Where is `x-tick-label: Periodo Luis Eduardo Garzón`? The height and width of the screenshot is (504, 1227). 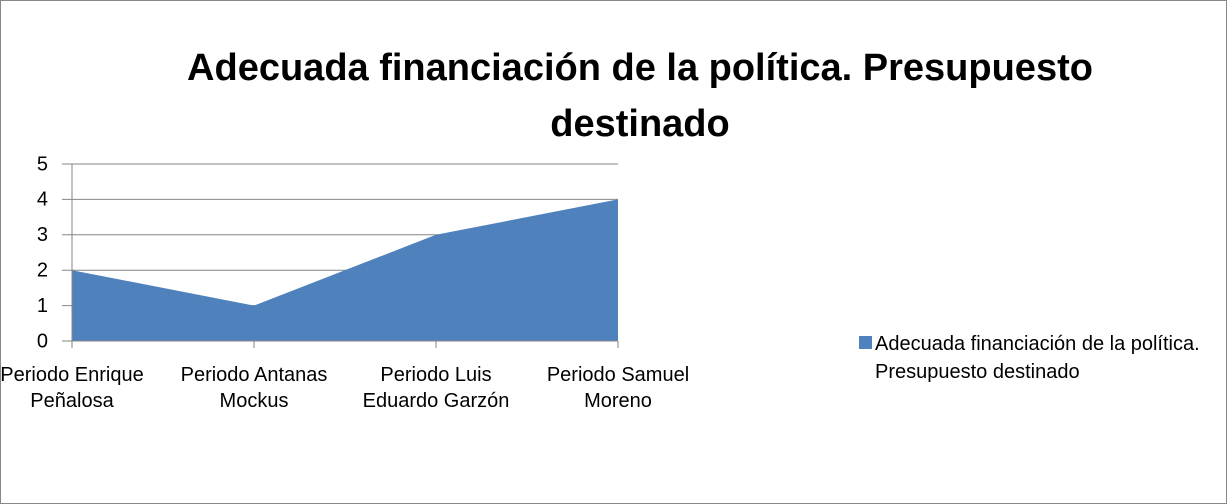 x-tick-label: Periodo Luis Eduardo Garzón is located at coordinates (436, 388).